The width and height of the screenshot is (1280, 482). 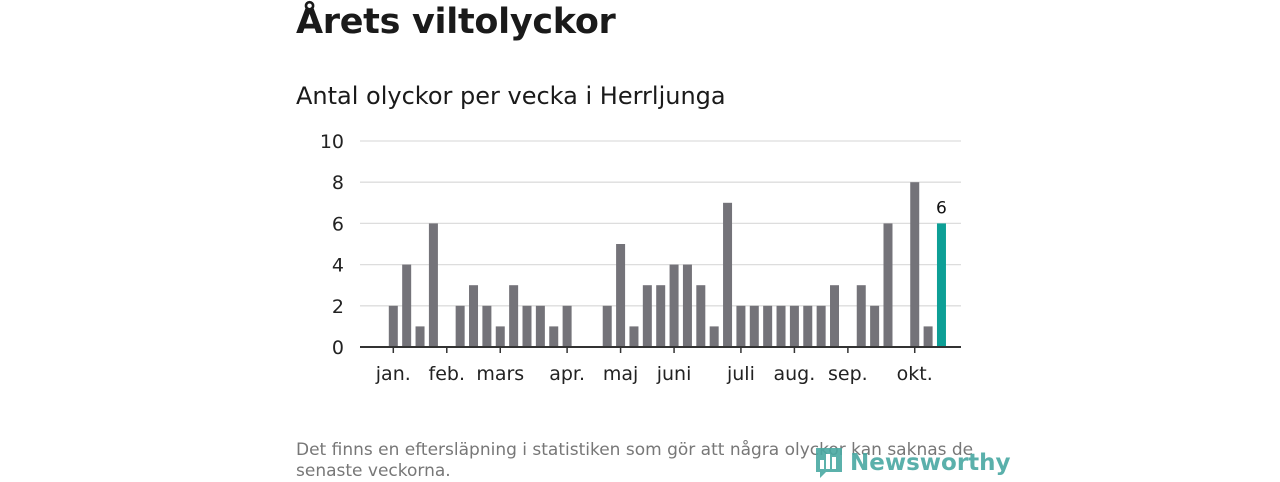 I want to click on logo-text: Newsworthy, so click(x=930, y=463).